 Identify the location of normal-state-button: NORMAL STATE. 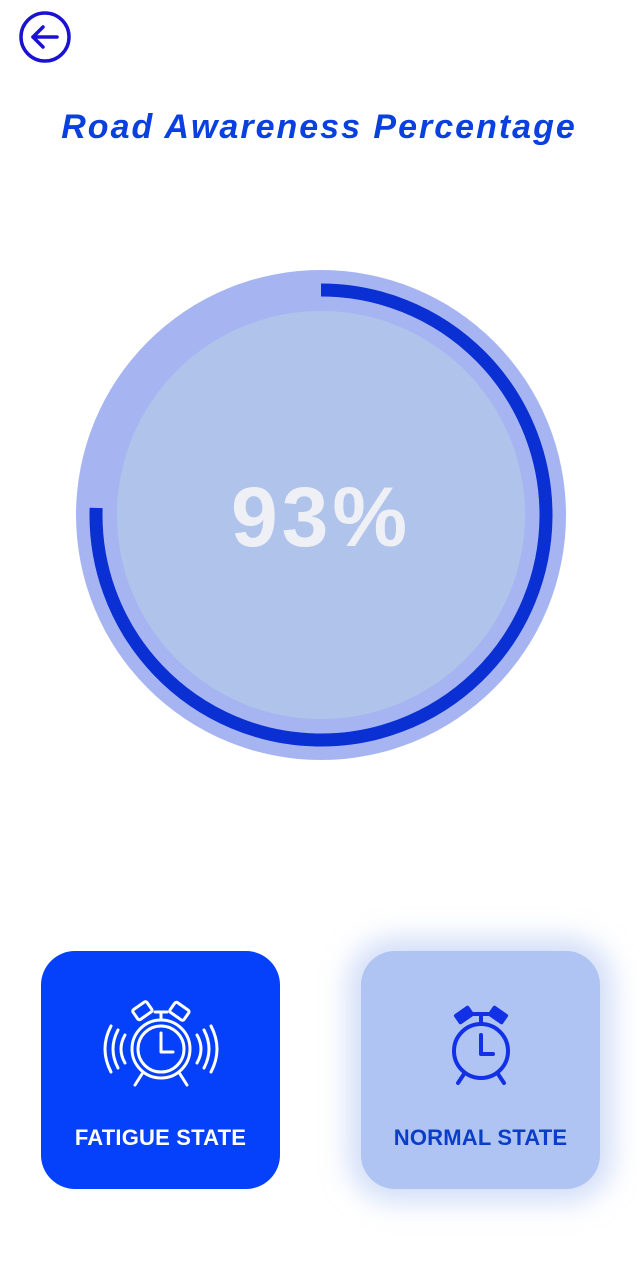
(480, 1070).